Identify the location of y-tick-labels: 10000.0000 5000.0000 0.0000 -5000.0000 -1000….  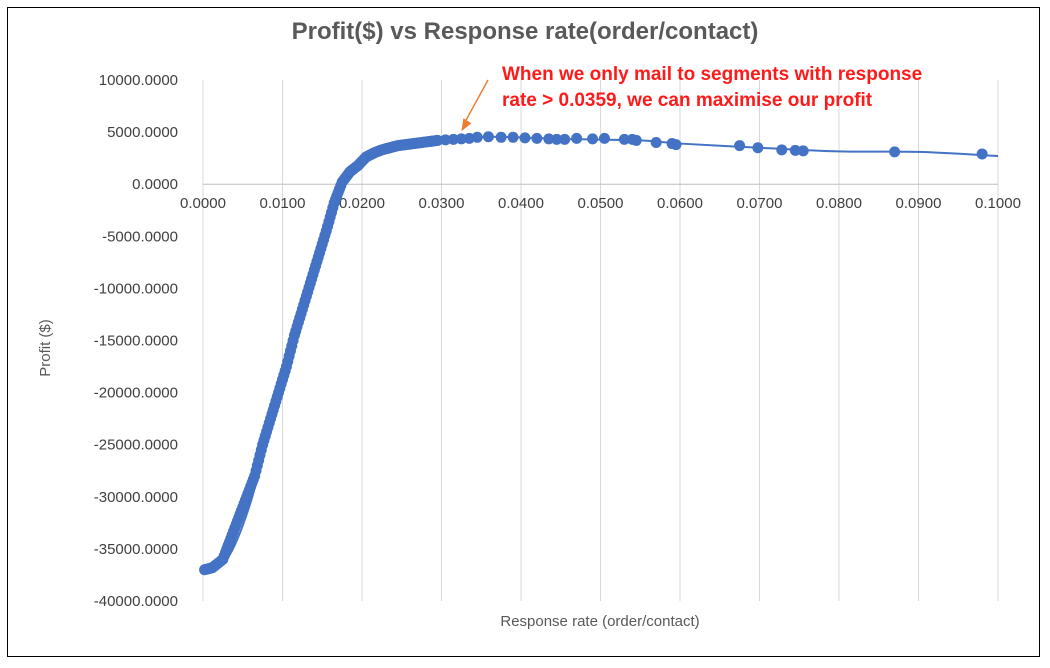
(136, 341).